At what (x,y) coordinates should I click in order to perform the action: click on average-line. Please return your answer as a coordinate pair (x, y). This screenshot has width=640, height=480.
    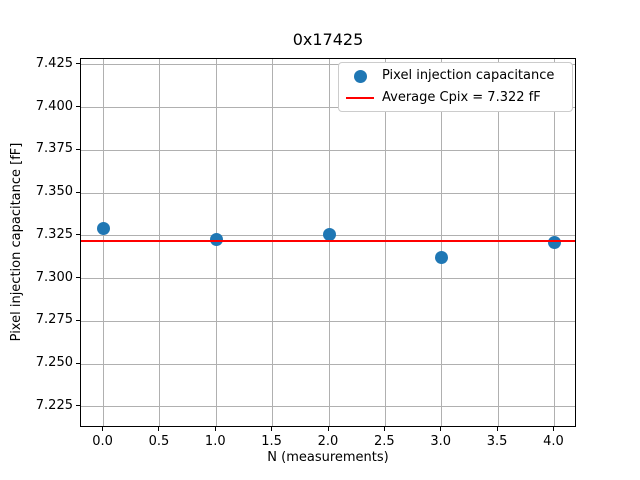
    Looking at the image, I should click on (328, 240).